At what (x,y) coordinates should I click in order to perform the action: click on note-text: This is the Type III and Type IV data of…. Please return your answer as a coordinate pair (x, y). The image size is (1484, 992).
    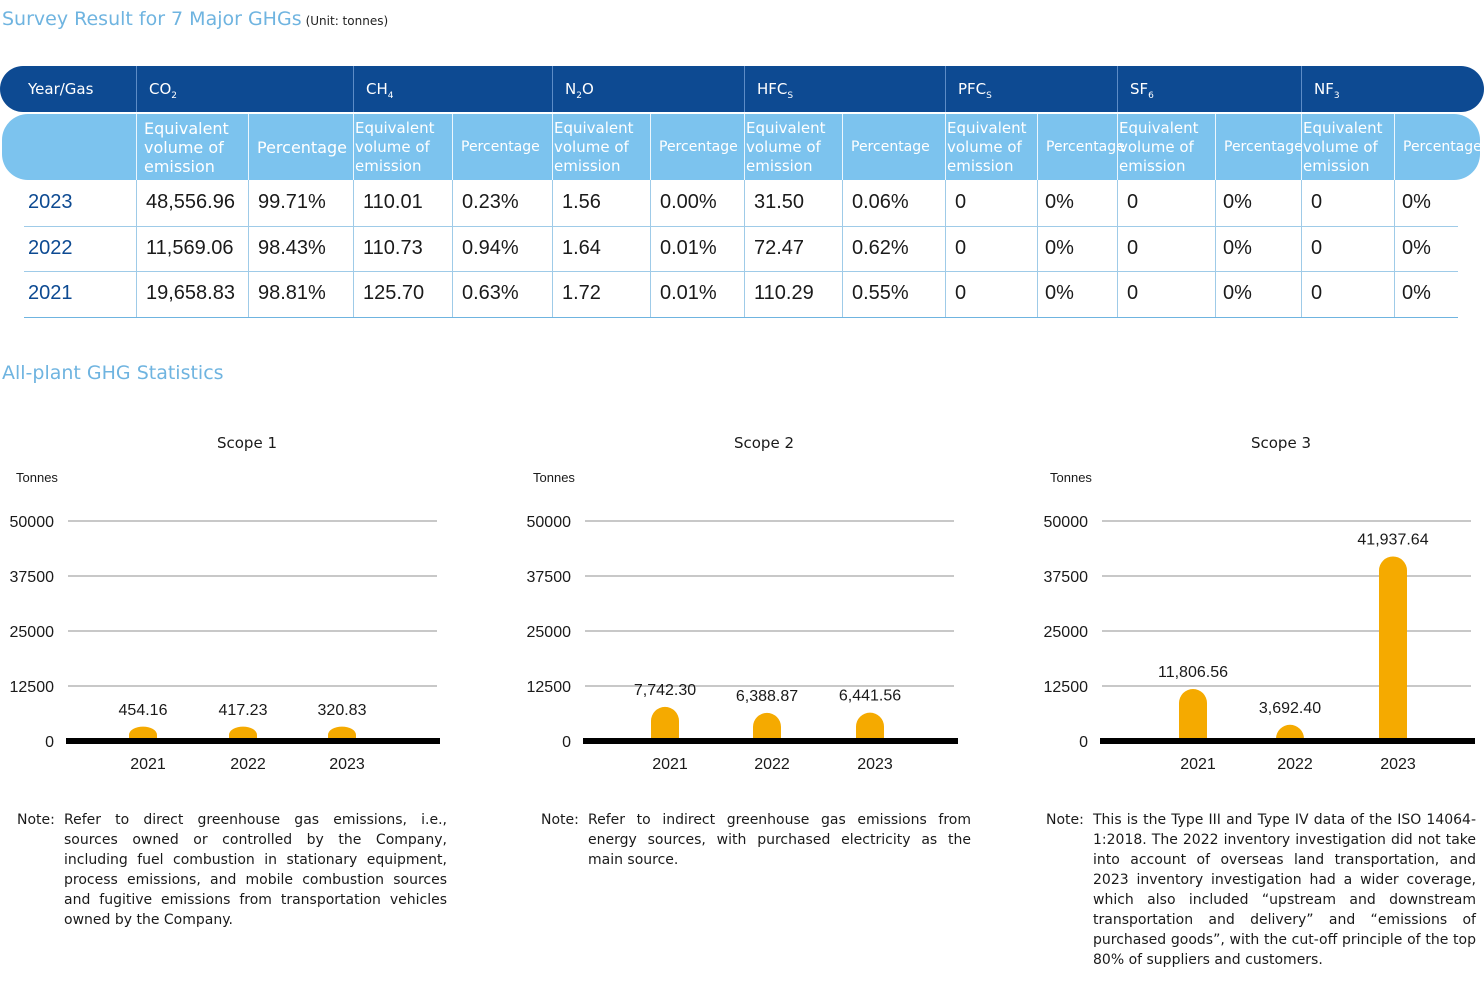
    Looking at the image, I should click on (1284, 890).